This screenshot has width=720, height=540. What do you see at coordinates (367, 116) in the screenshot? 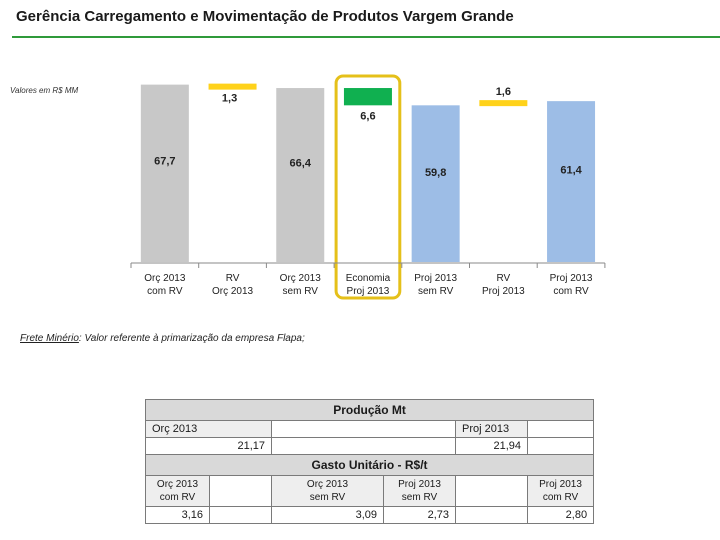
I see `bar-value-label: 6,6` at bounding box center [367, 116].